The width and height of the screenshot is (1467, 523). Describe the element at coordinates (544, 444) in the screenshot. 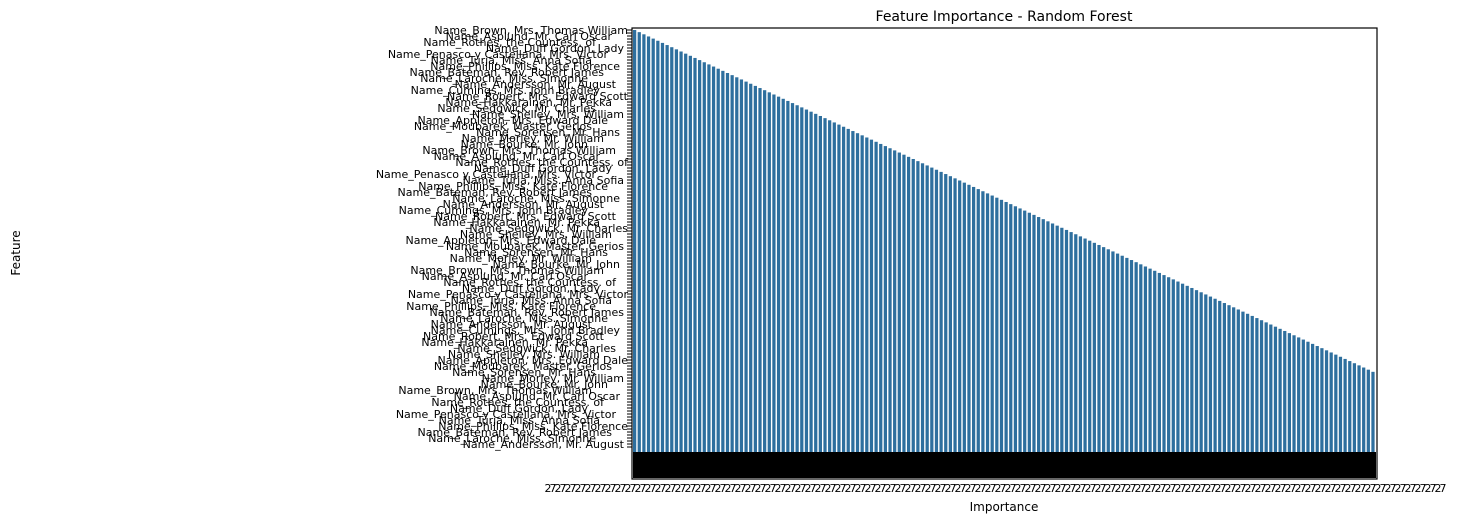

I see `y-tick-label: Name_Andersson, Mr. August` at that location.